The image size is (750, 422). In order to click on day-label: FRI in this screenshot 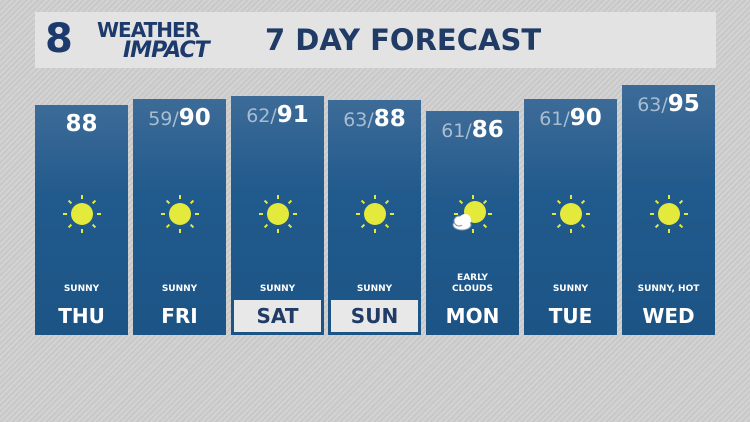, I will do `click(179, 316)`.